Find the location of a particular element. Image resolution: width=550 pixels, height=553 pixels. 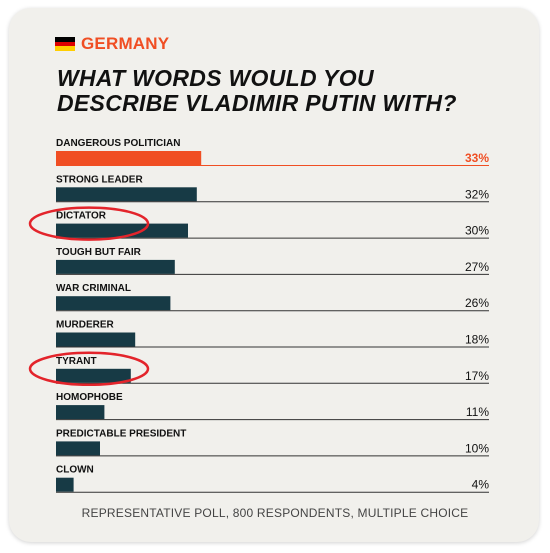

country-header: GERMANY is located at coordinates (112, 44).